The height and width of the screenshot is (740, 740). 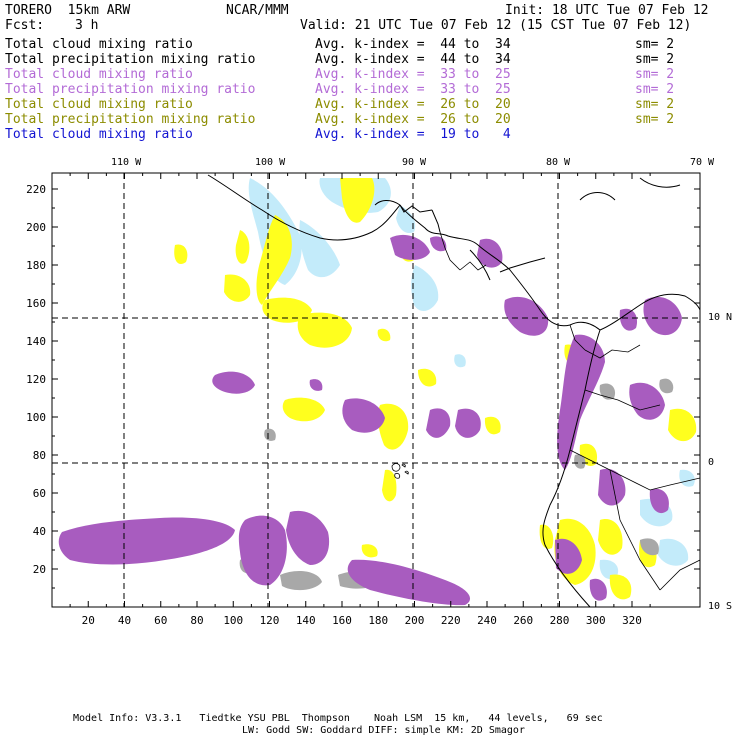 I want to click on forecast-label: Fcst:, so click(x=25, y=25).